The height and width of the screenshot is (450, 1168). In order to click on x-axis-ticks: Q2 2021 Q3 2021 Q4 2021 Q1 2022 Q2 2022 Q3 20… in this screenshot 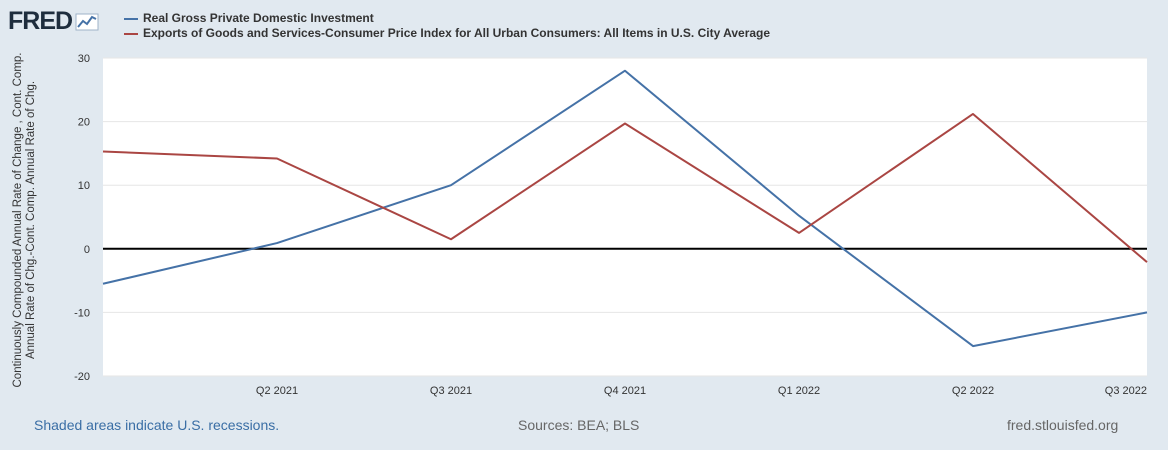, I will do `click(701, 391)`.